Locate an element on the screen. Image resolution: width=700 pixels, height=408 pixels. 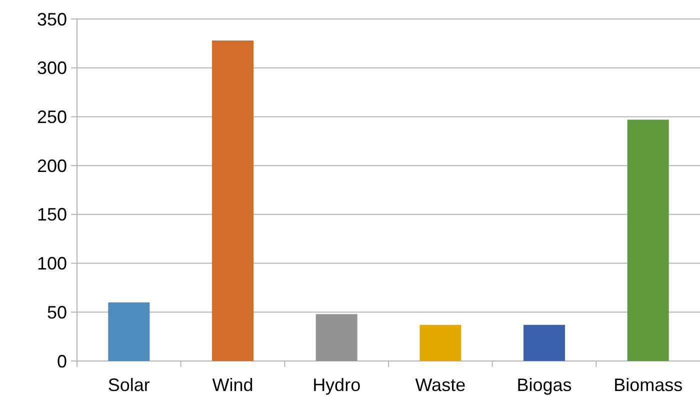
y-tick-label: 150 is located at coordinates (51, 214).